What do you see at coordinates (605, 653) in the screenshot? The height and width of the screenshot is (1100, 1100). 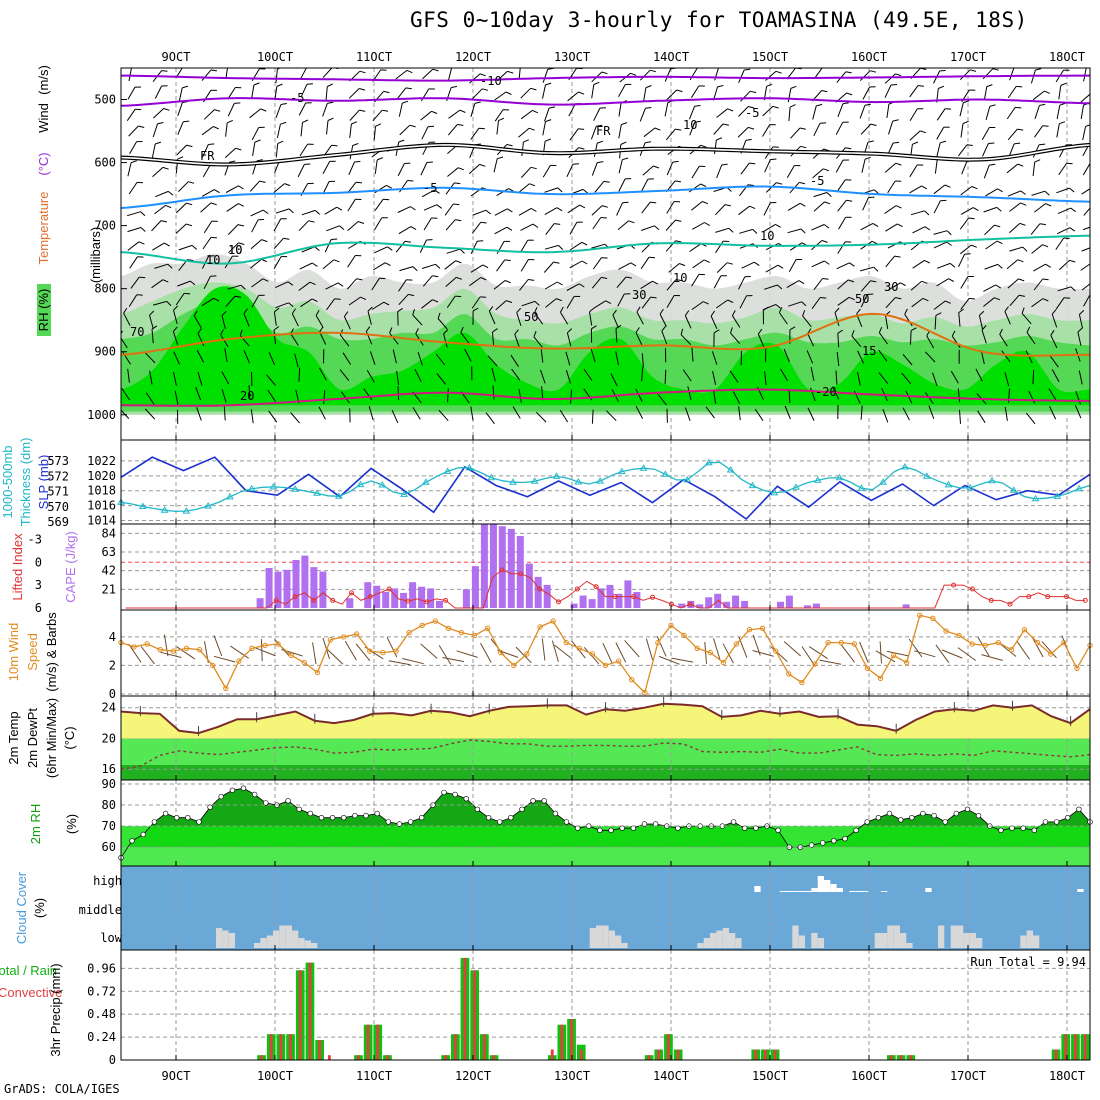 I see `panel-frame` at bounding box center [605, 653].